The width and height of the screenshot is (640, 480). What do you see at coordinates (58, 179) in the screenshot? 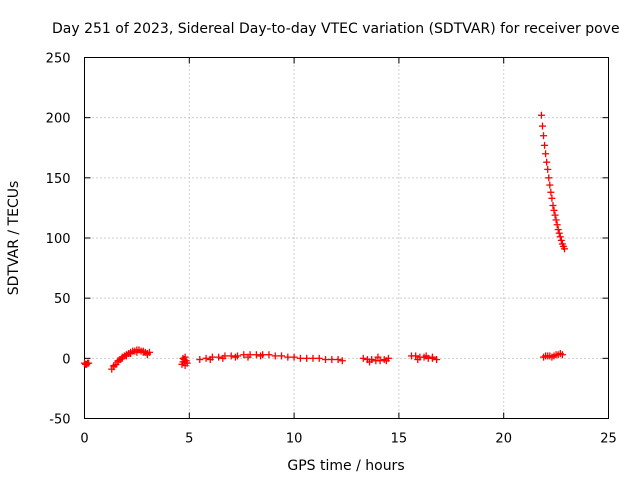
I see `y-tick-label: 150` at bounding box center [58, 179].